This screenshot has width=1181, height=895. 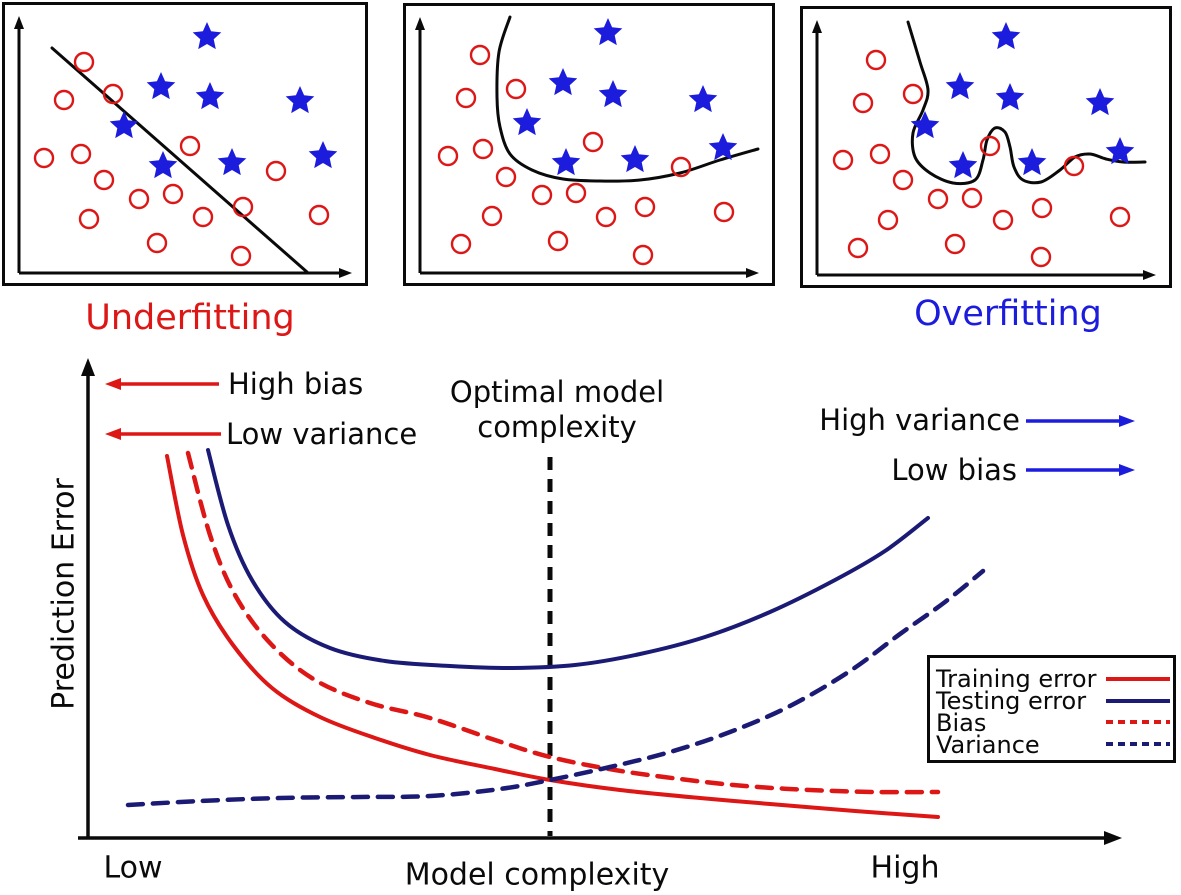 I want to click on low-bias-arrow-head, so click(x=1127, y=470).